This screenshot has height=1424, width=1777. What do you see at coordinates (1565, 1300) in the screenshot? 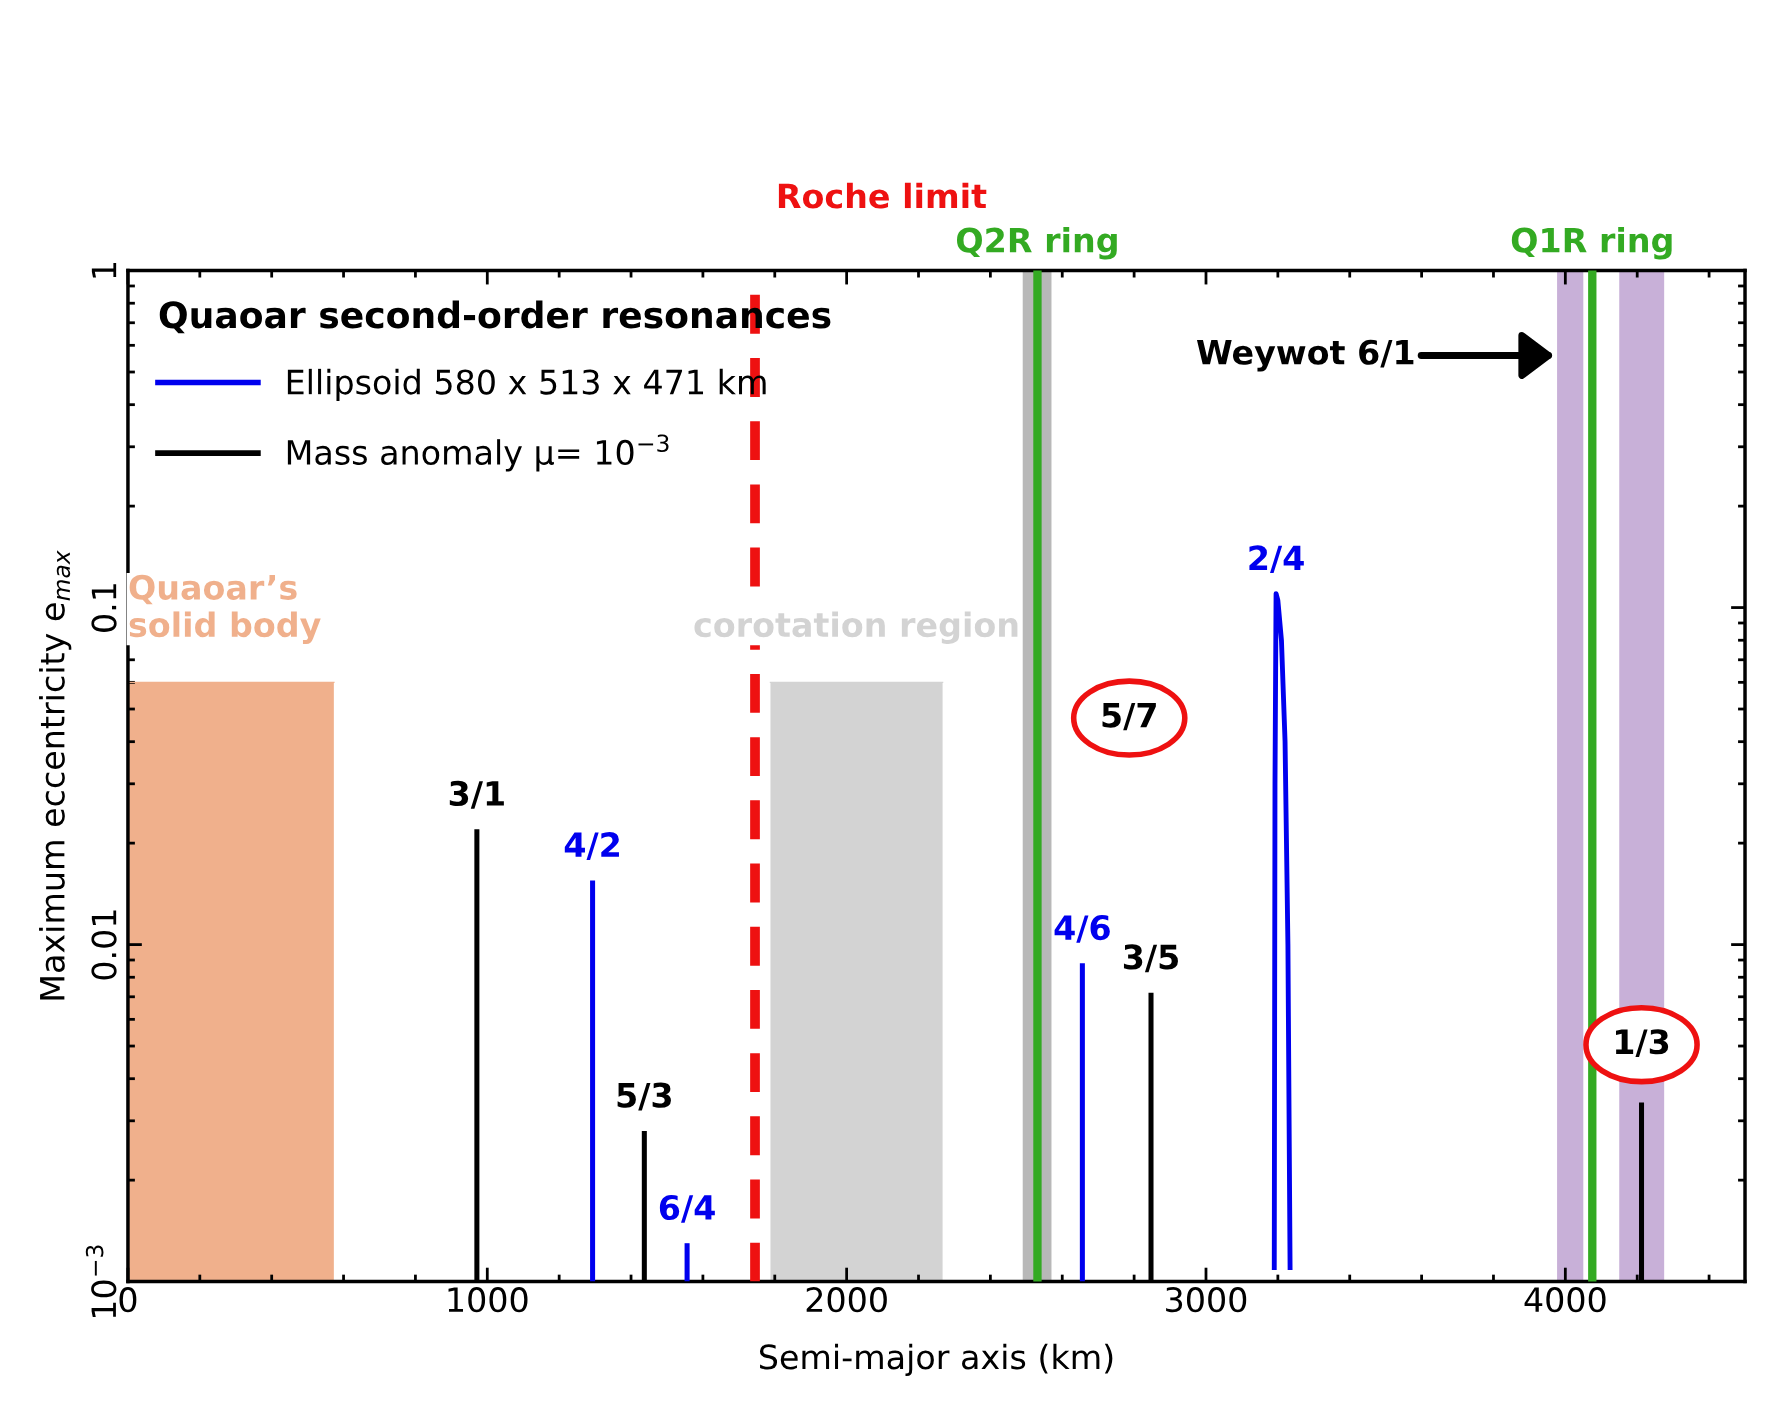
I see `x-tick-label: 4000` at bounding box center [1565, 1300].